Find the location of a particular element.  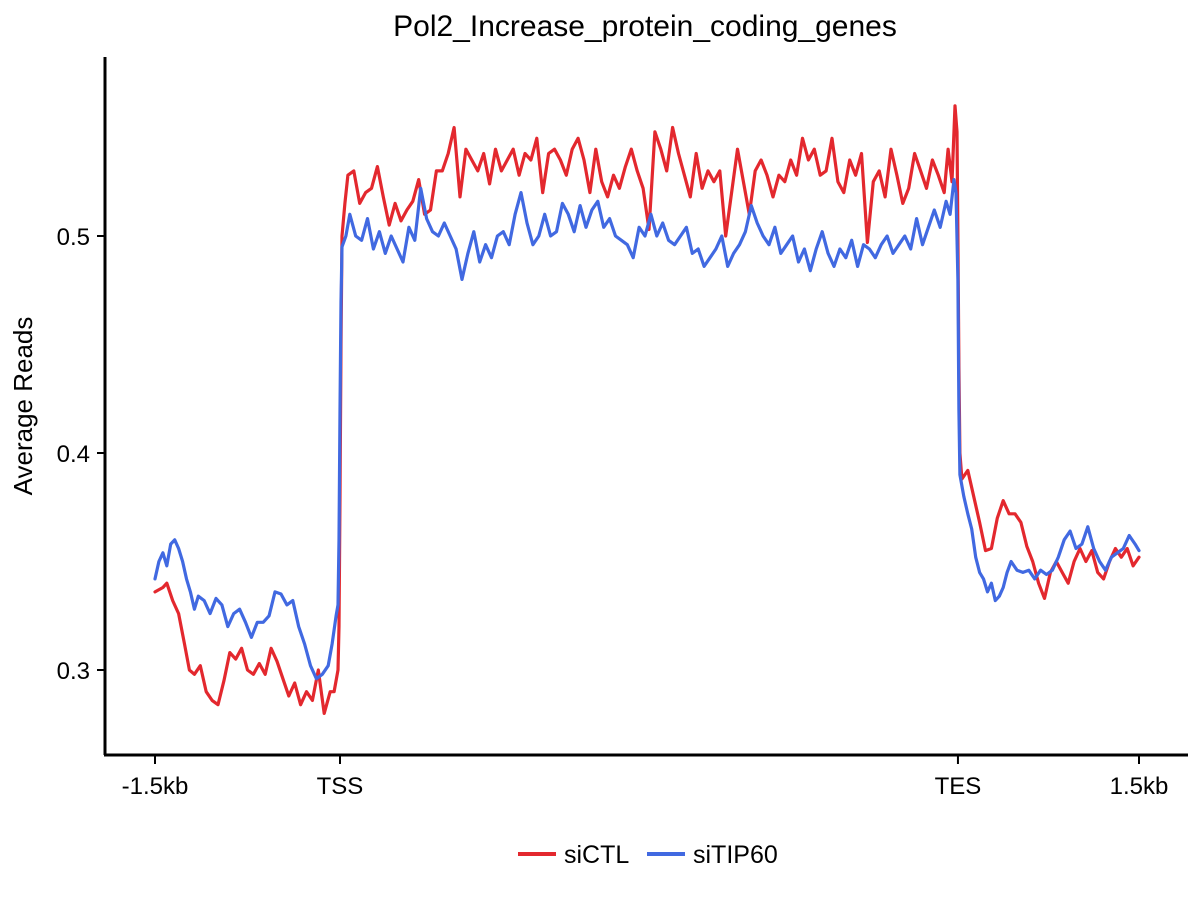

y-tick-label: 0.3 is located at coordinates (73, 671).